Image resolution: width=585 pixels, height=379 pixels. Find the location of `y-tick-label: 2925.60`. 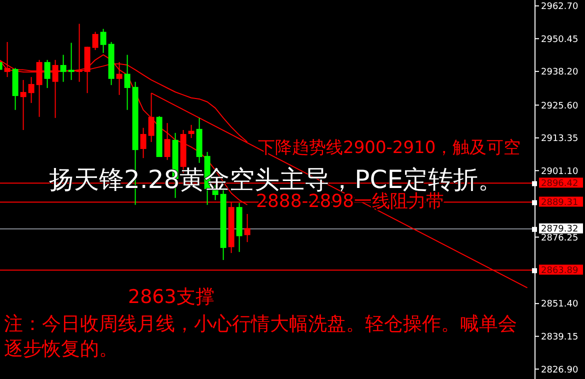

y-tick-label: 2925.60 is located at coordinates (559, 106).